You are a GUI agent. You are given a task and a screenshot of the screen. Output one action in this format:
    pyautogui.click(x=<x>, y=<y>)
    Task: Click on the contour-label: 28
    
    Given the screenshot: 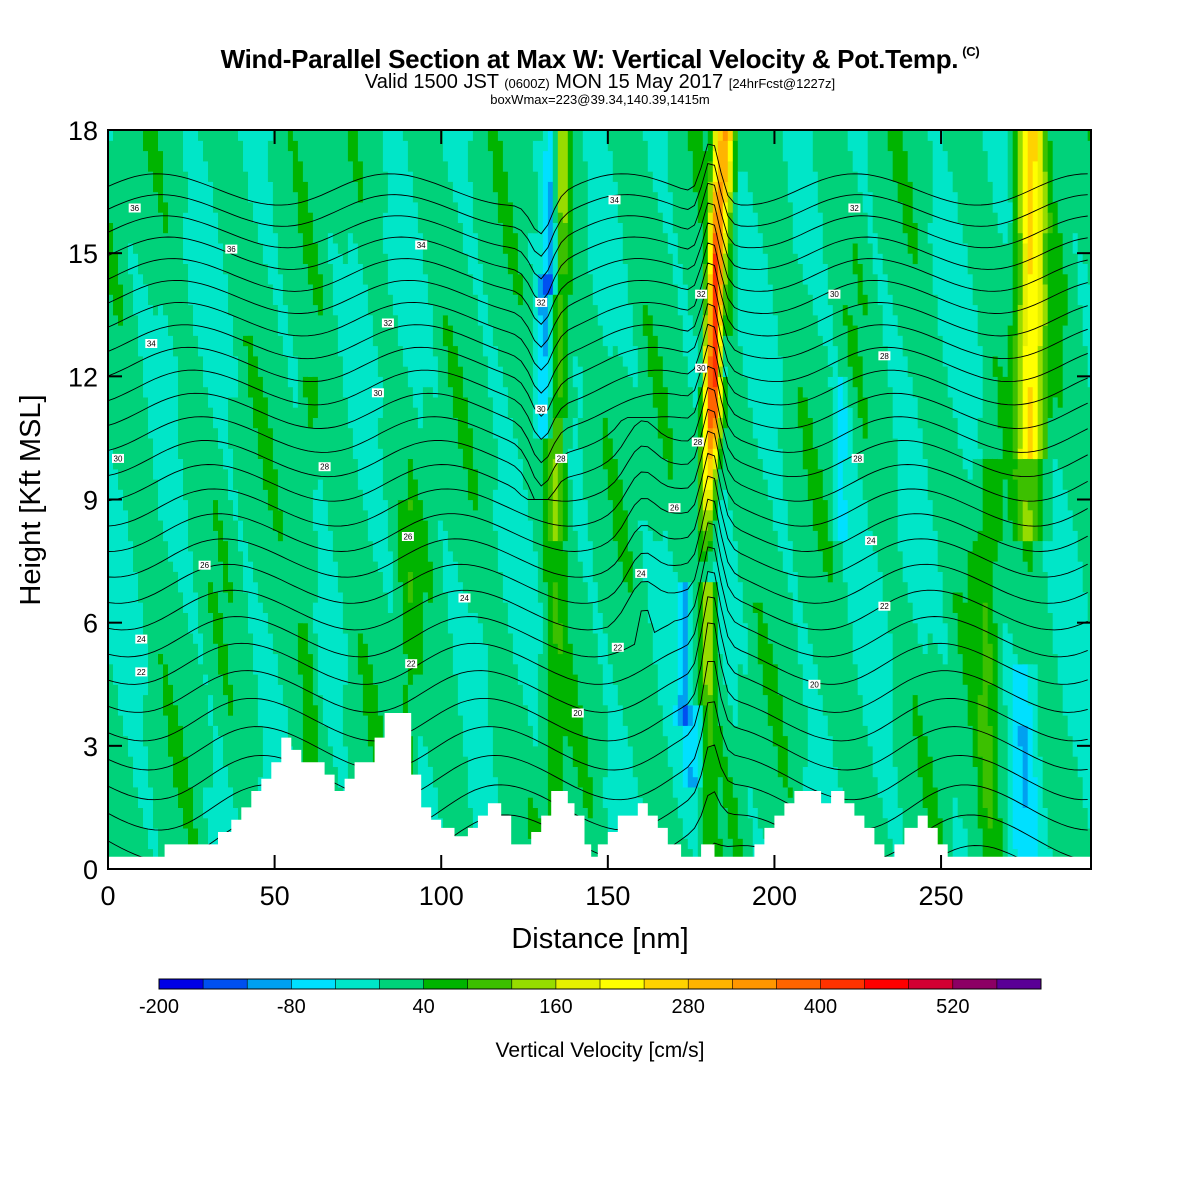 What is the action you would take?
    pyautogui.click(x=697, y=442)
    